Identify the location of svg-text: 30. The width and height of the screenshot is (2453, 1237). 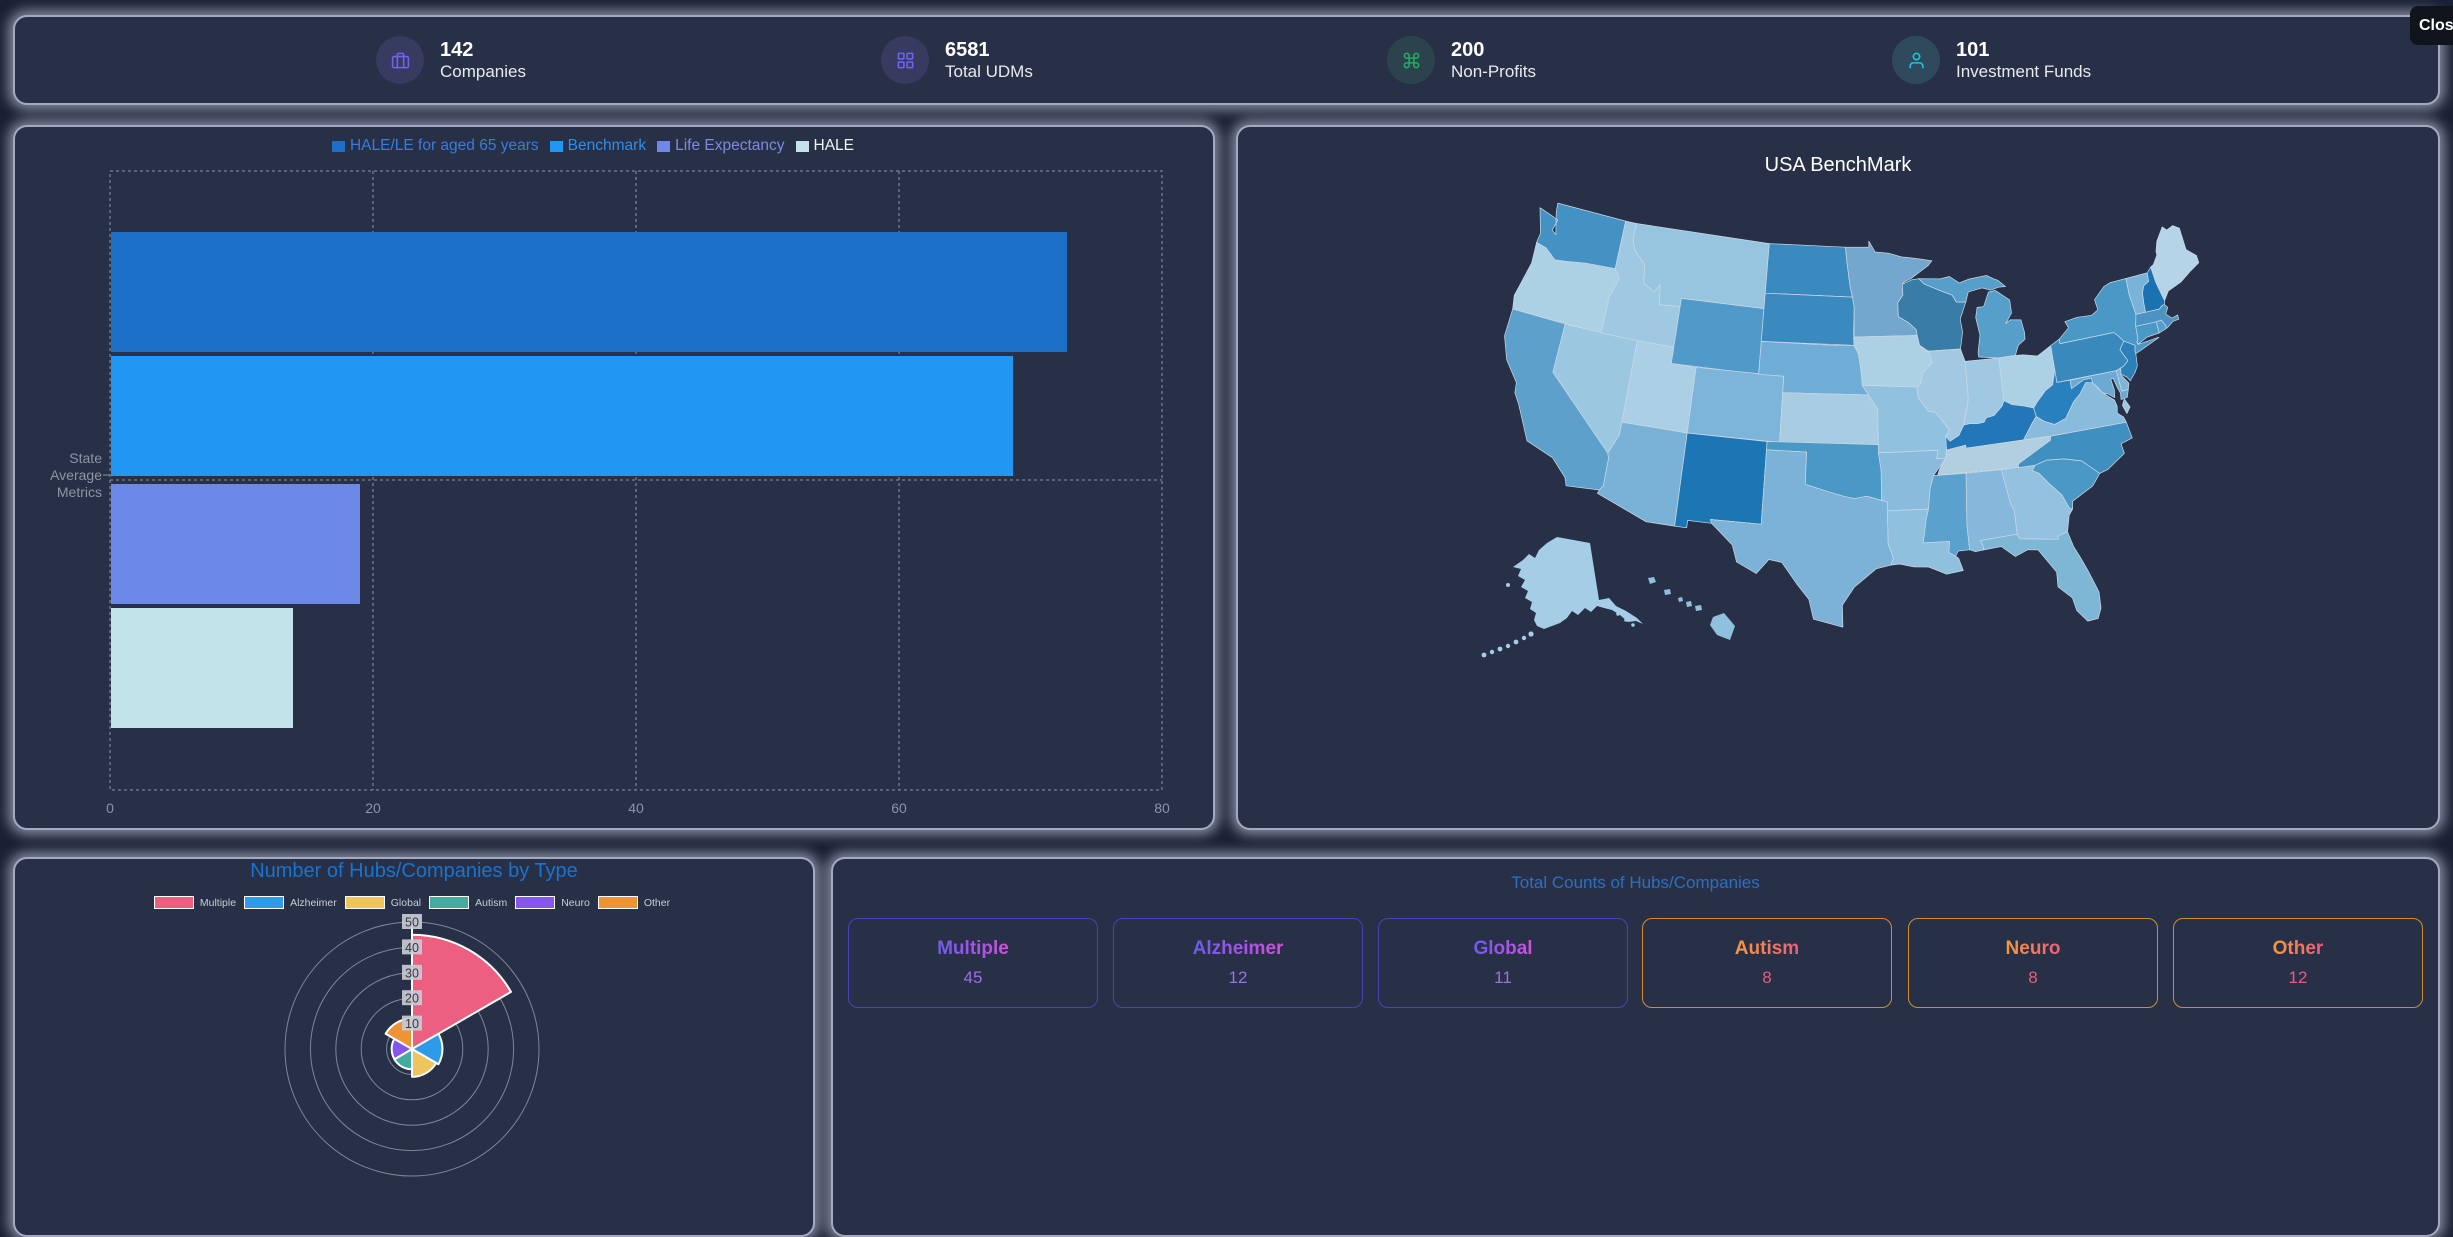
(412, 973).